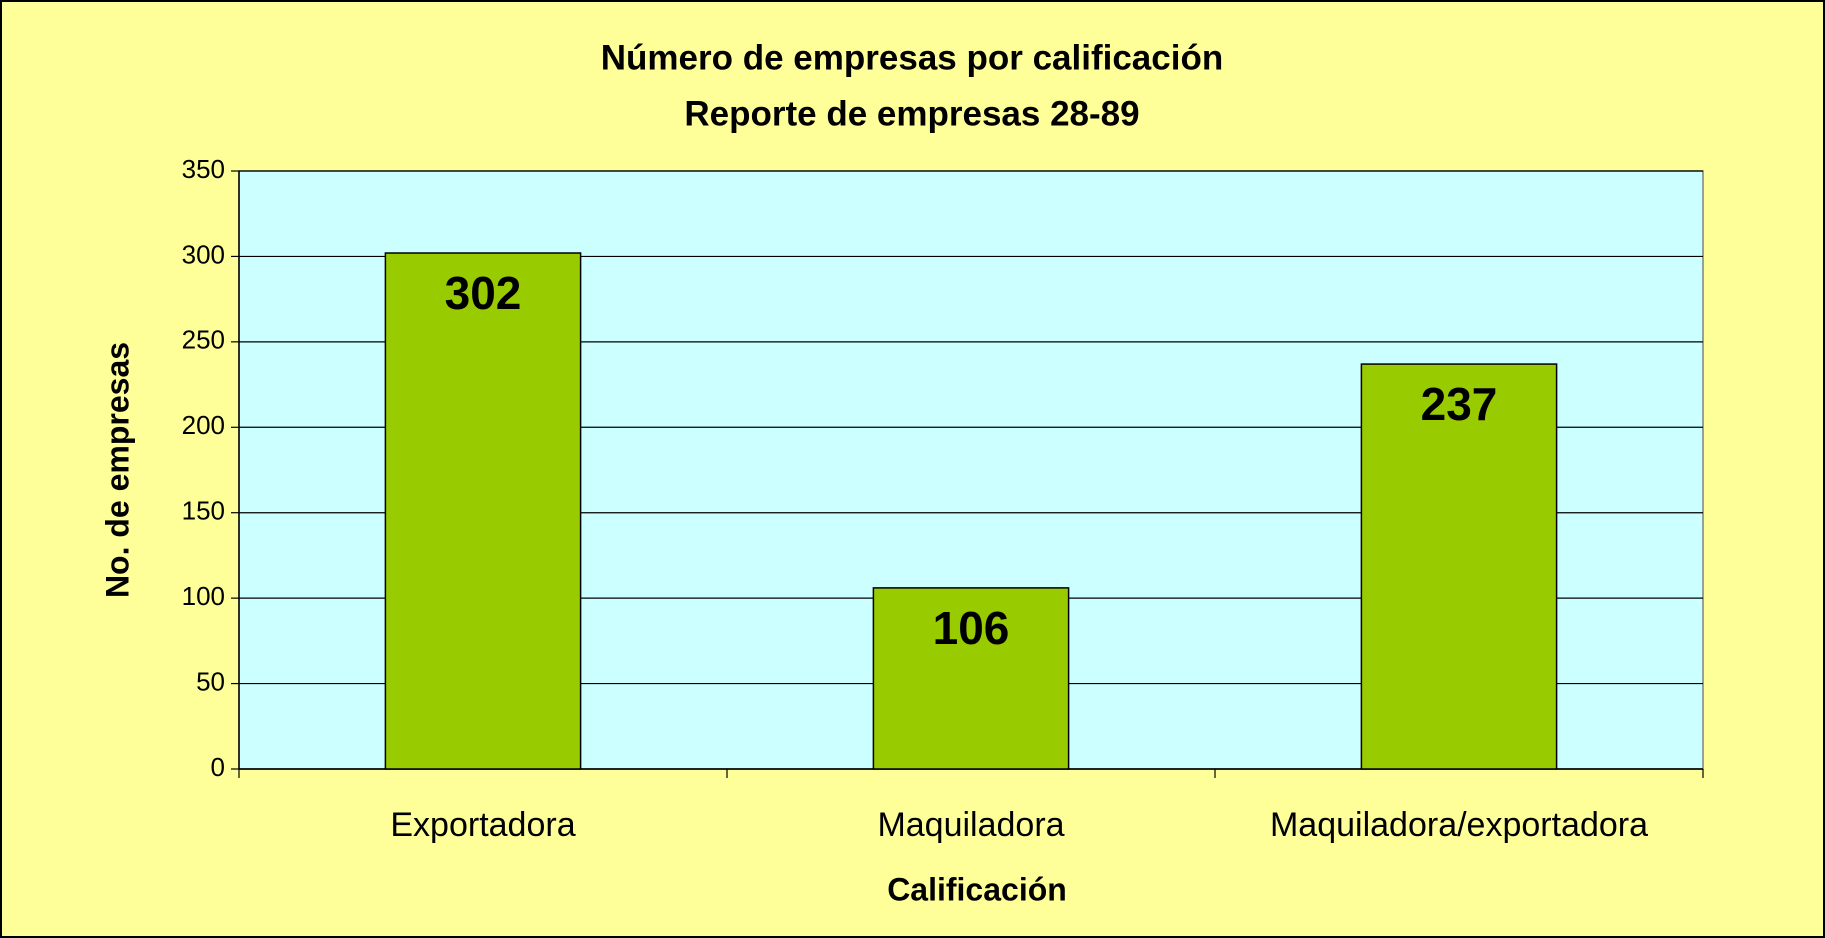 The width and height of the screenshot is (1825, 938). I want to click on y-tick-label: 100, so click(203, 596).